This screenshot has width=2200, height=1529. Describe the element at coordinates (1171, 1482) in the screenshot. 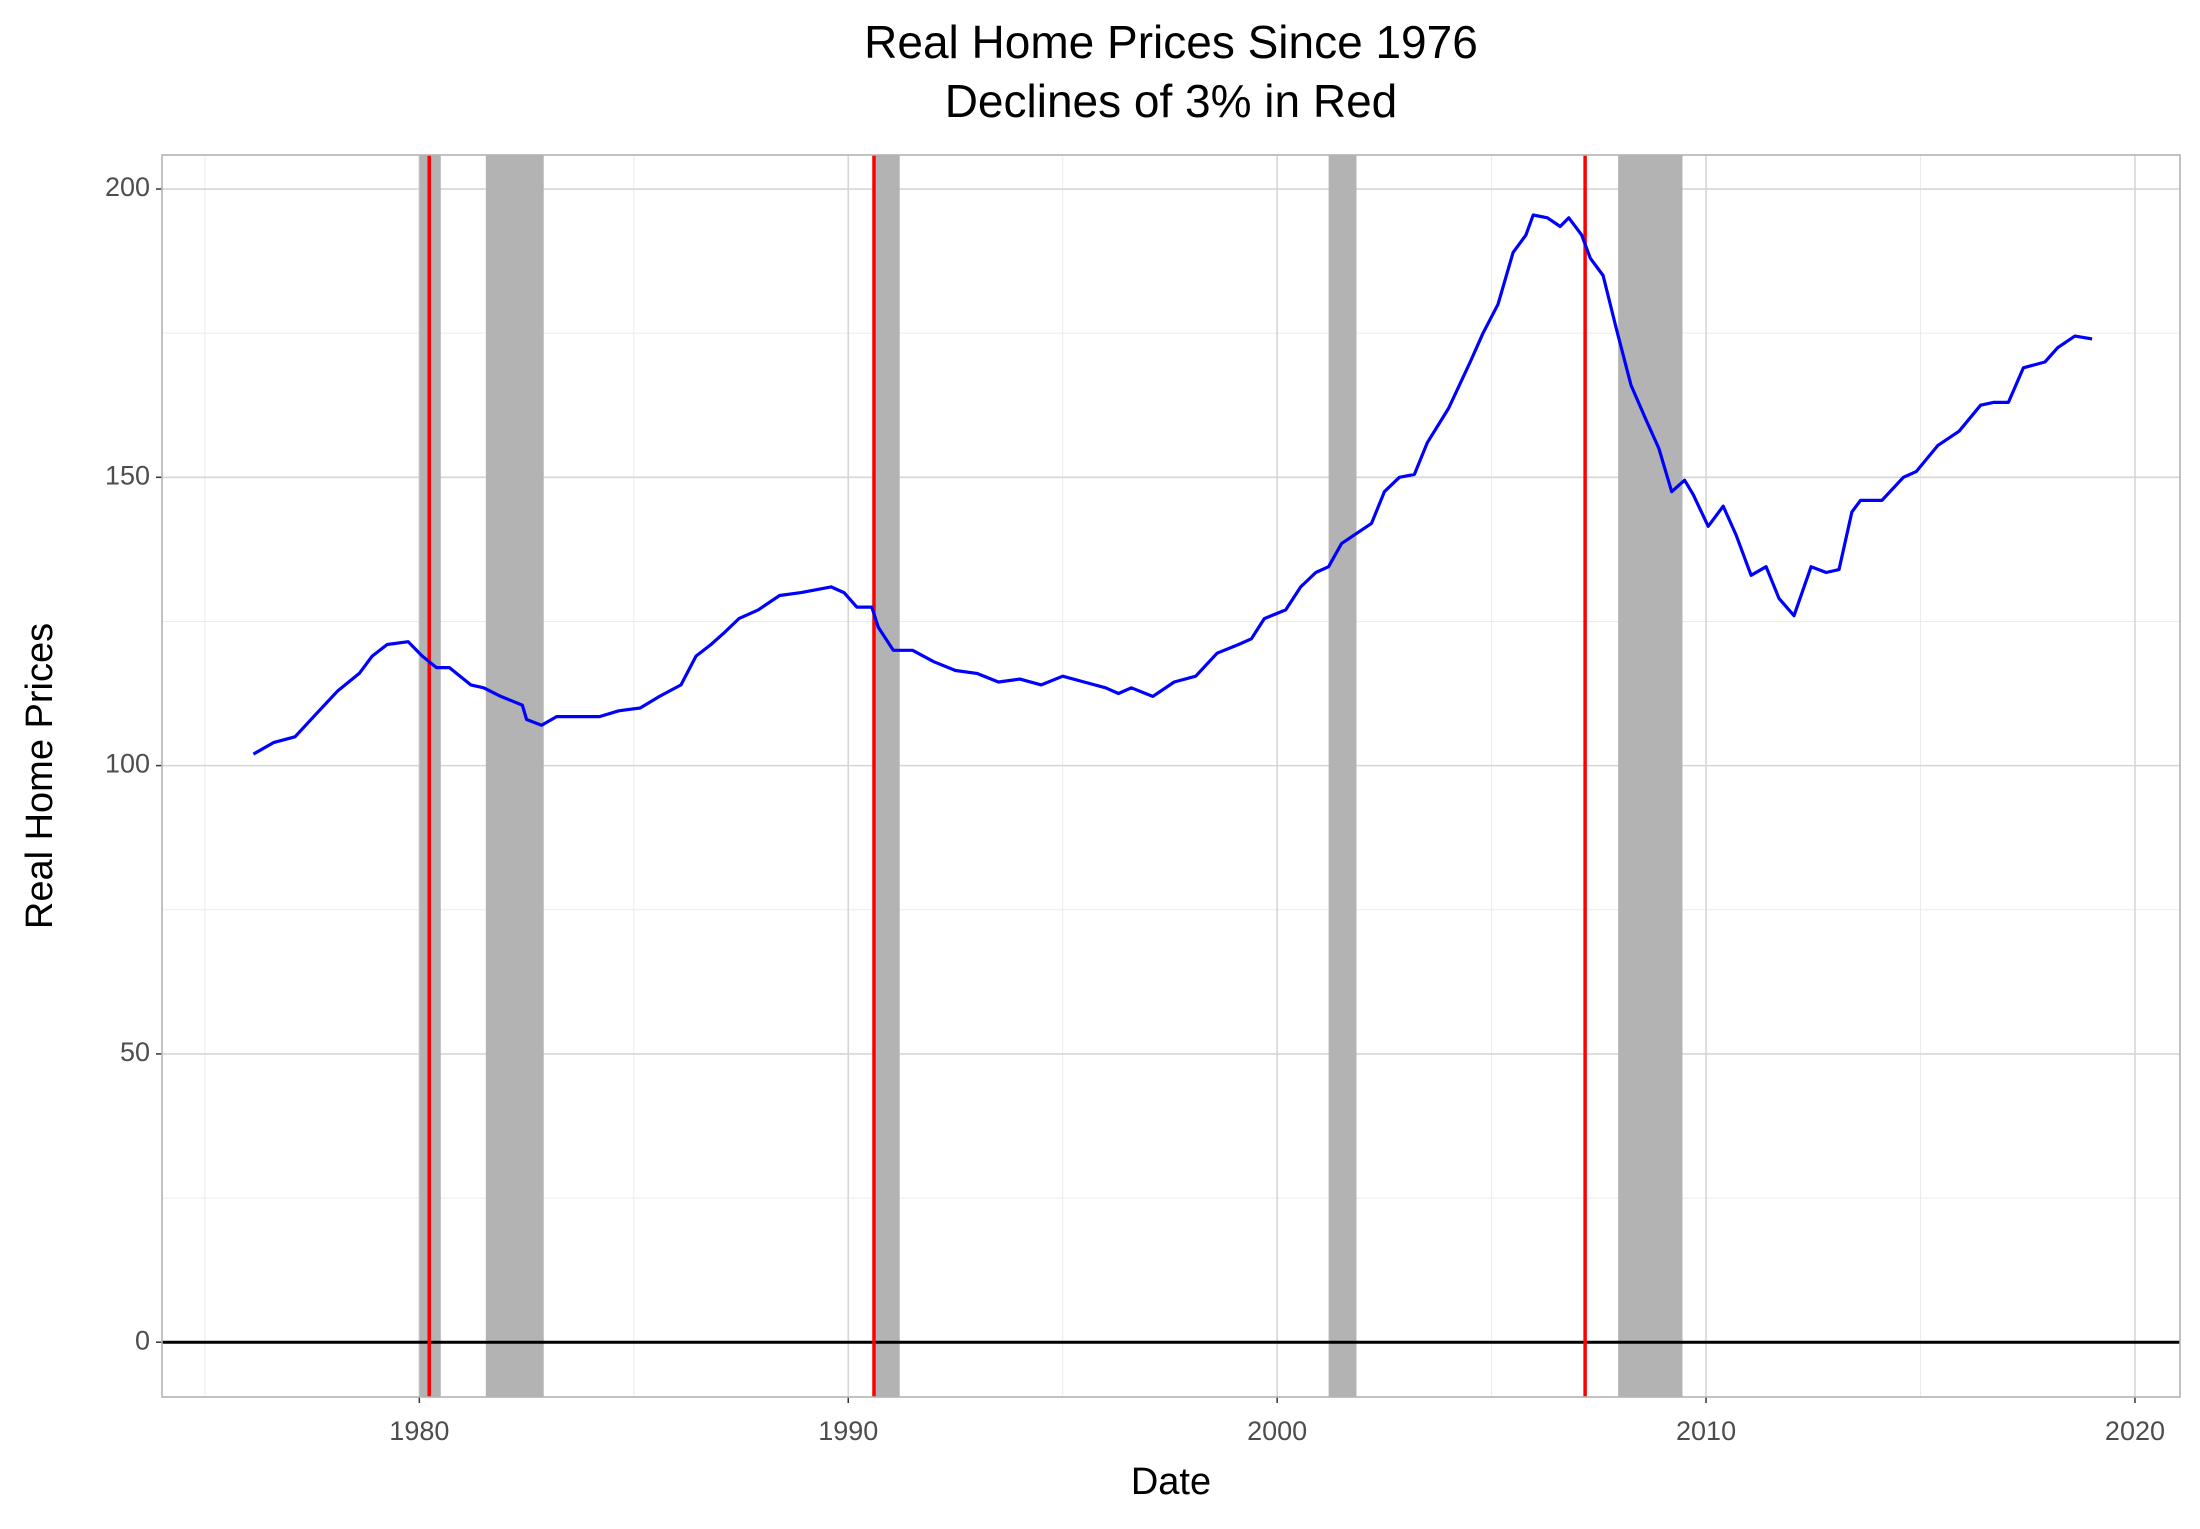

I see `x-axis-title: Date` at that location.